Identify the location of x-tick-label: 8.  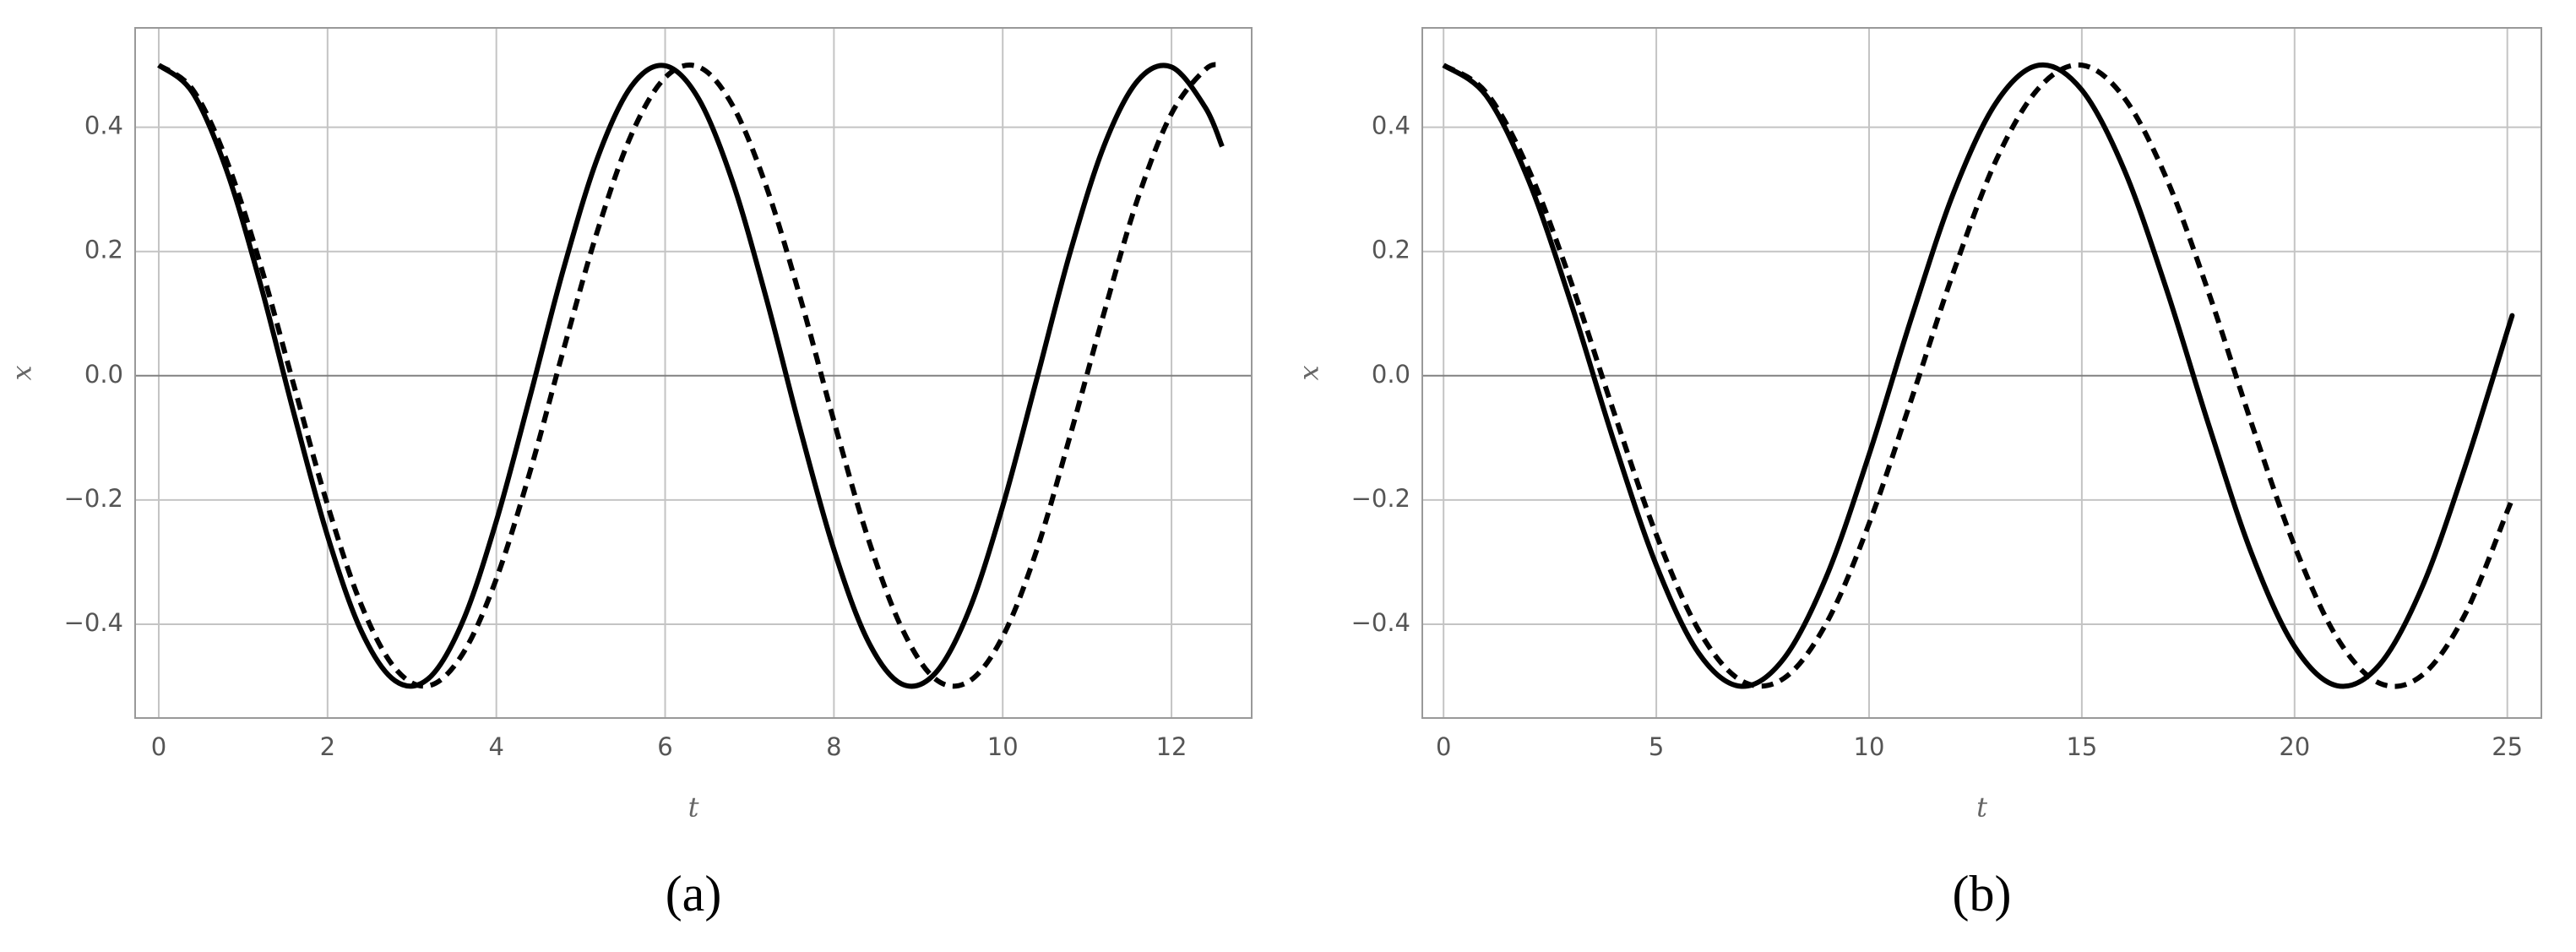
(833, 746).